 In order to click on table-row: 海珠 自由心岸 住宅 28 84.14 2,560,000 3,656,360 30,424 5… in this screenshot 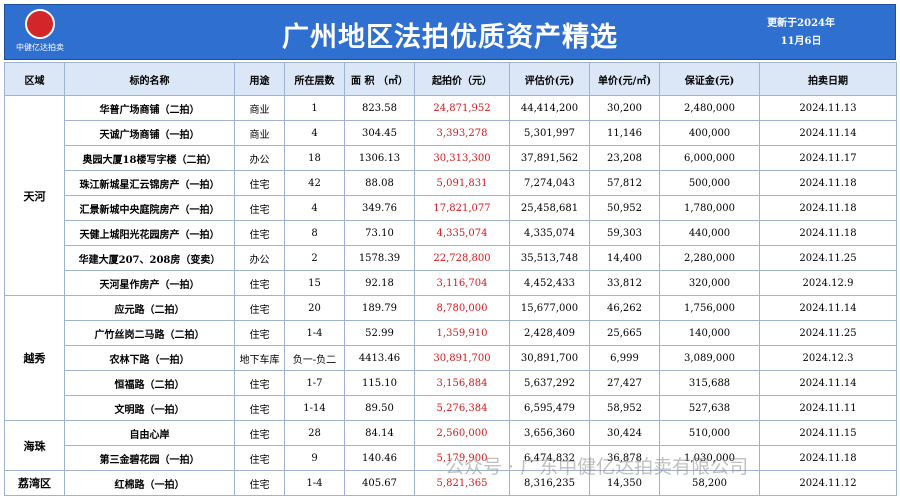, I will do `click(450, 445)`.